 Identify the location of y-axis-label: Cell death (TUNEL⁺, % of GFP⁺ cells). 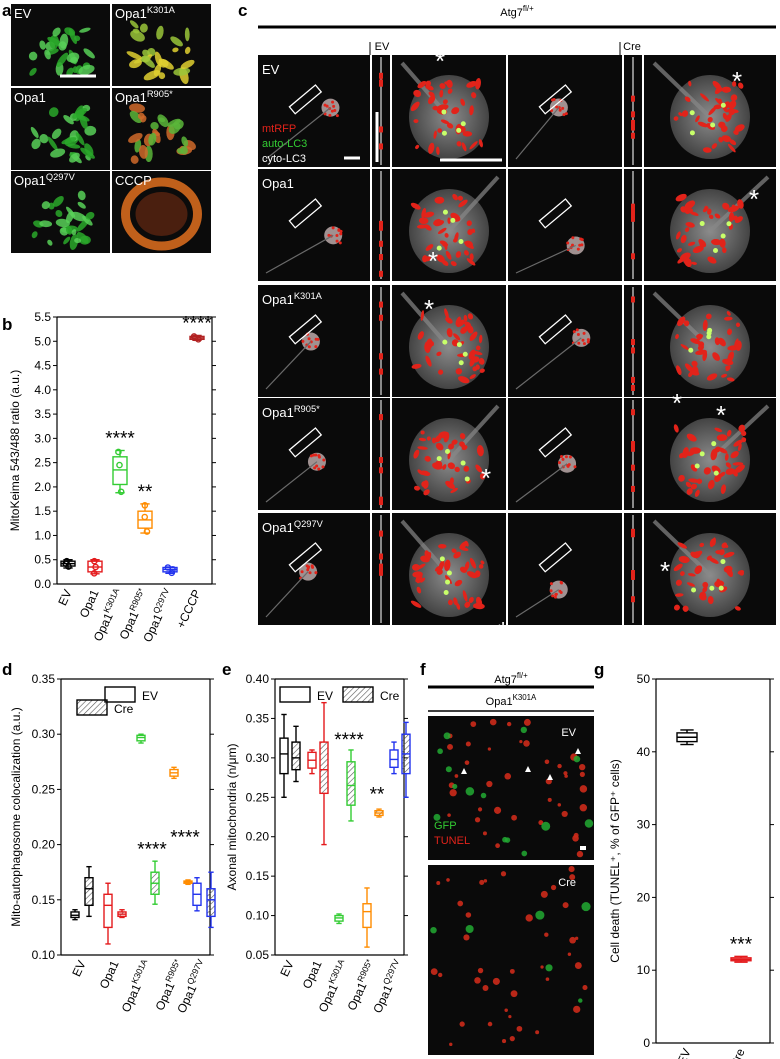
(615, 860).